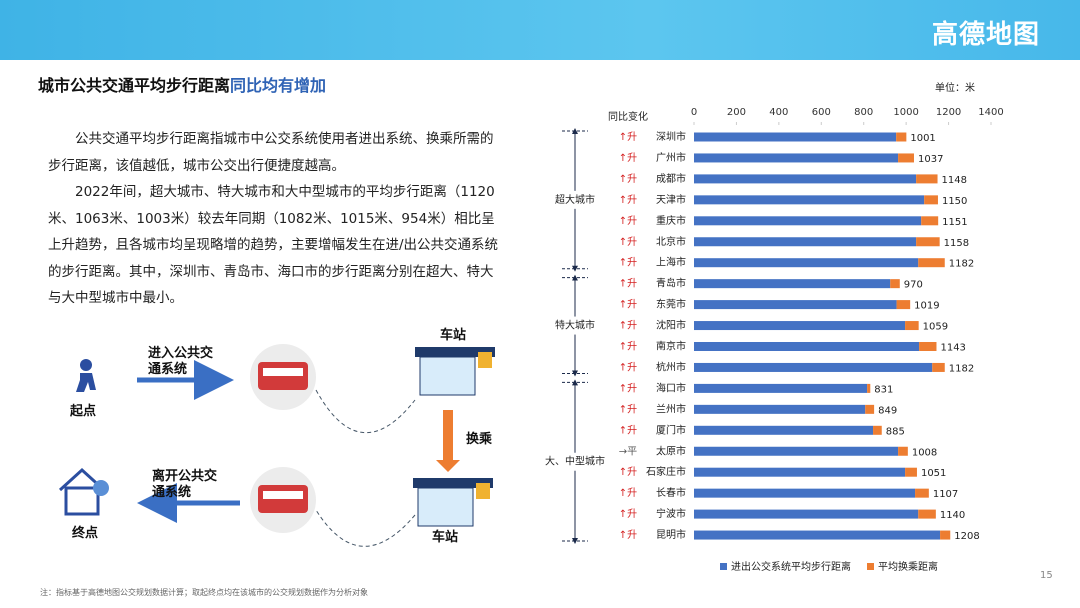  I want to click on y-tick-label: 海口市, so click(671, 387).